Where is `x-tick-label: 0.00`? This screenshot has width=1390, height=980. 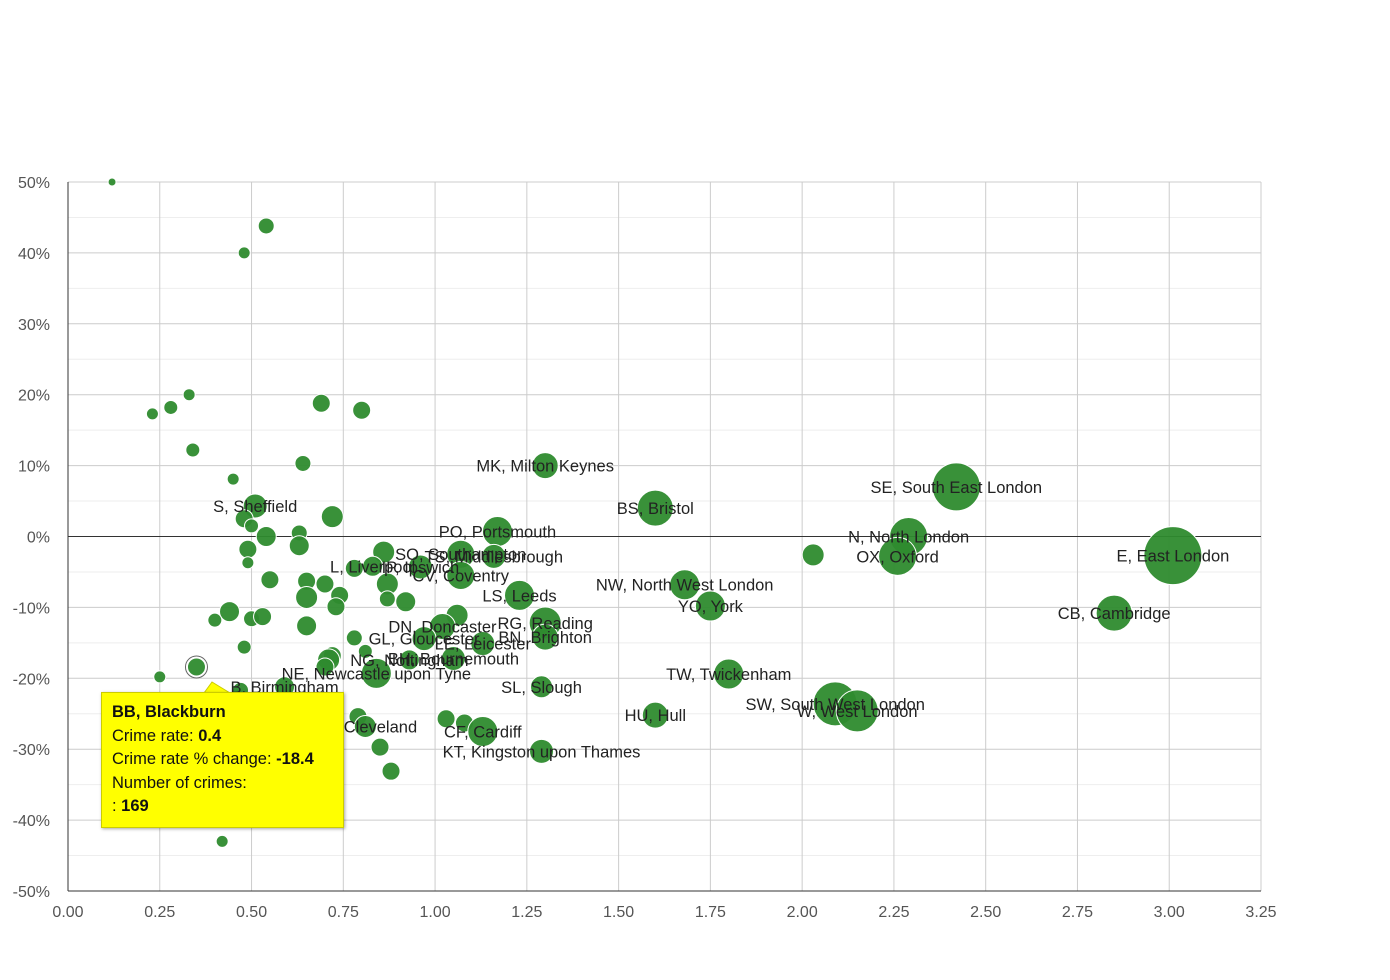 x-tick-label: 0.00 is located at coordinates (67, 912).